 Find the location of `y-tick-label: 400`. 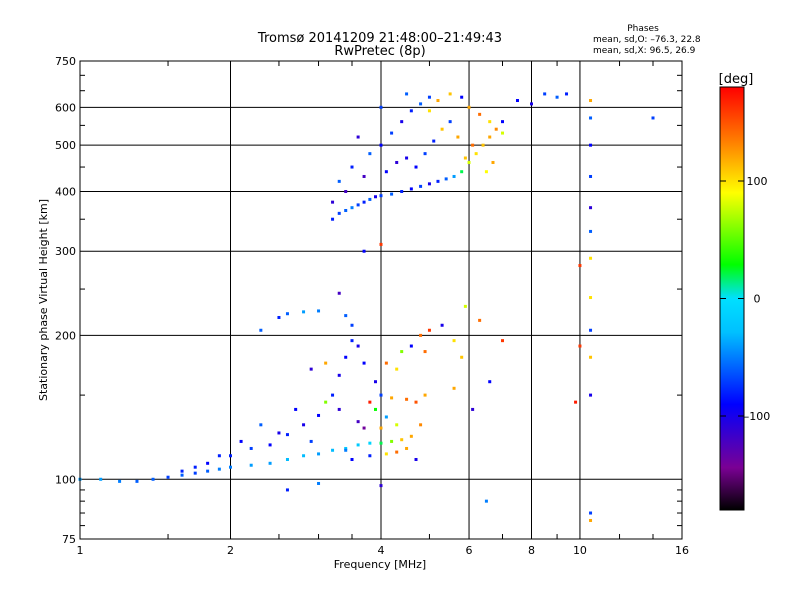

y-tick-label: 400 is located at coordinates (65, 191).